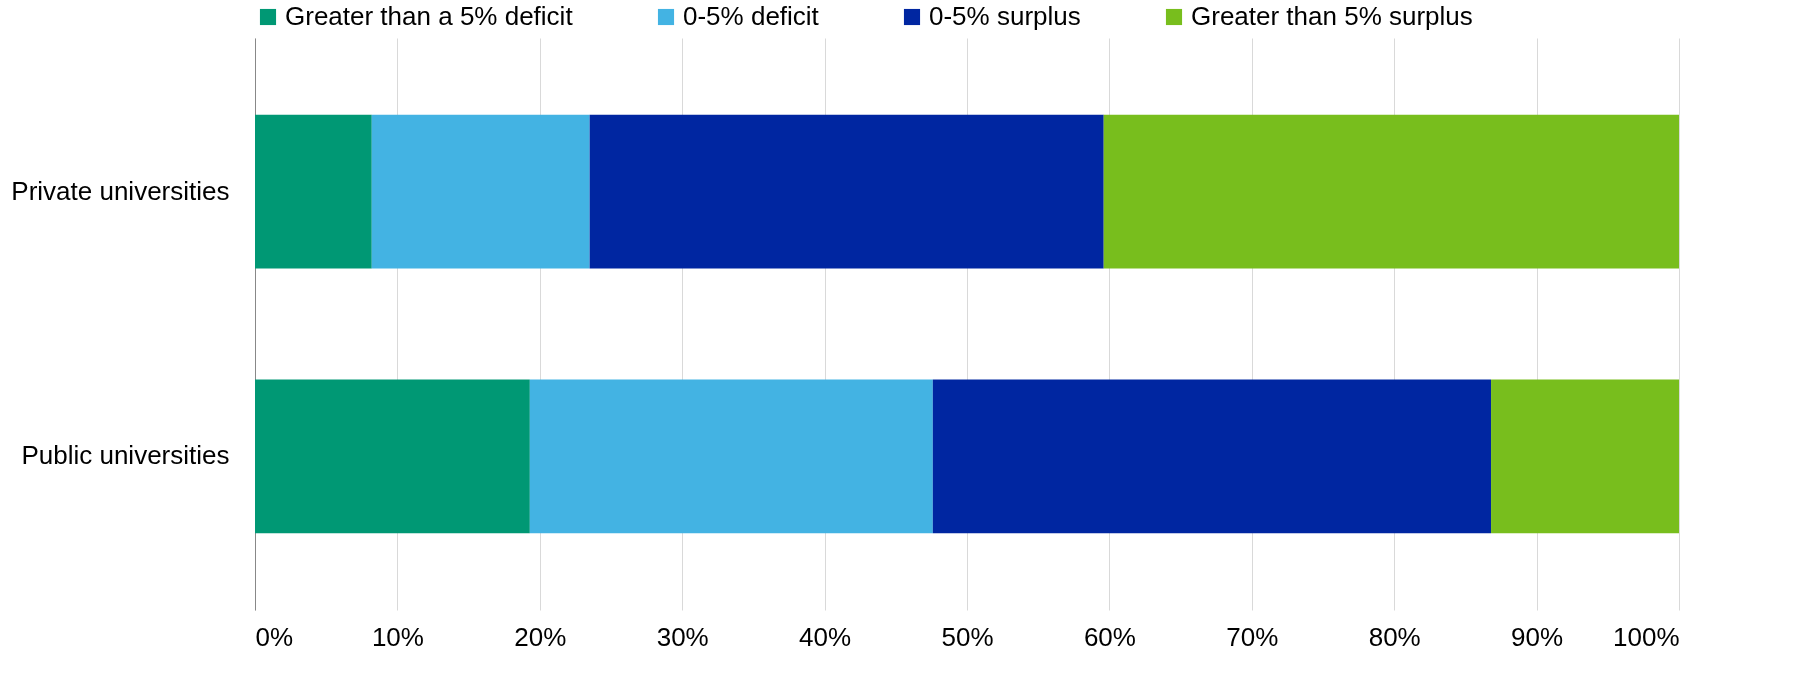 The height and width of the screenshot is (682, 1806). Describe the element at coordinates (429, 16) in the screenshot. I see `legend-label: Greater than a 5% deficit` at that location.